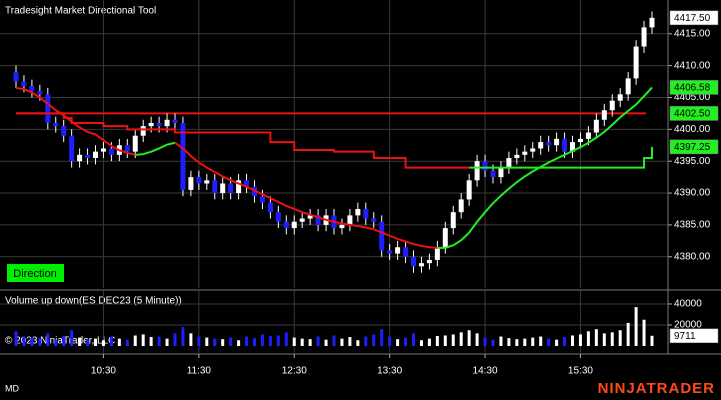 Image resolution: width=721 pixels, height=400 pixels. Describe the element at coordinates (485, 371) in the screenshot. I see `x-tick-label: 14:30` at that location.